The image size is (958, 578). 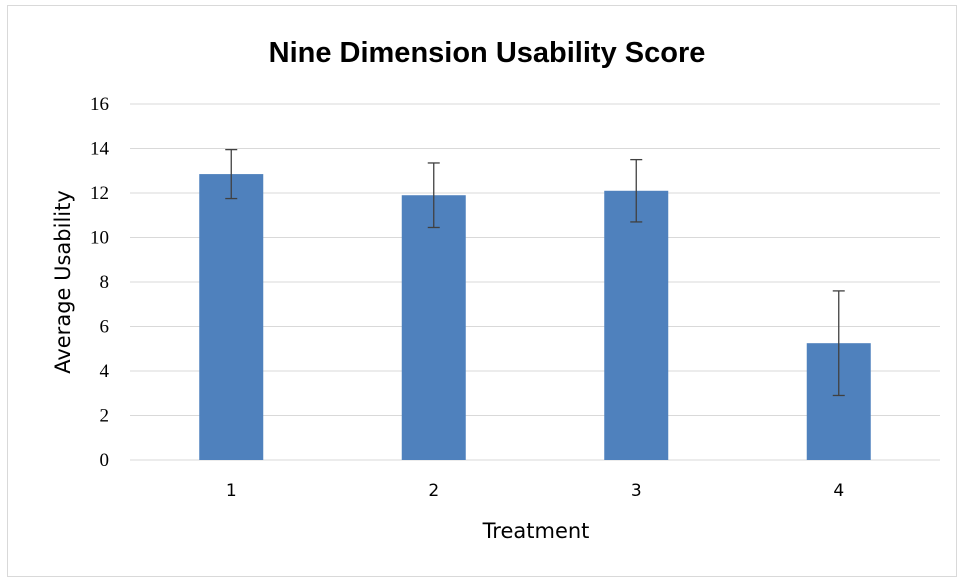 I want to click on x-tick-label: 1, so click(x=231, y=491).